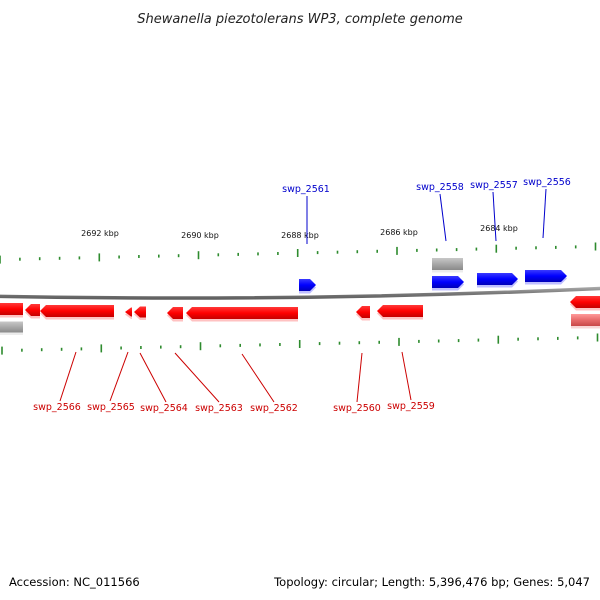 The height and width of the screenshot is (600, 600). Describe the element at coordinates (306, 189) in the screenshot. I see `gene-label: swp_2561` at that location.